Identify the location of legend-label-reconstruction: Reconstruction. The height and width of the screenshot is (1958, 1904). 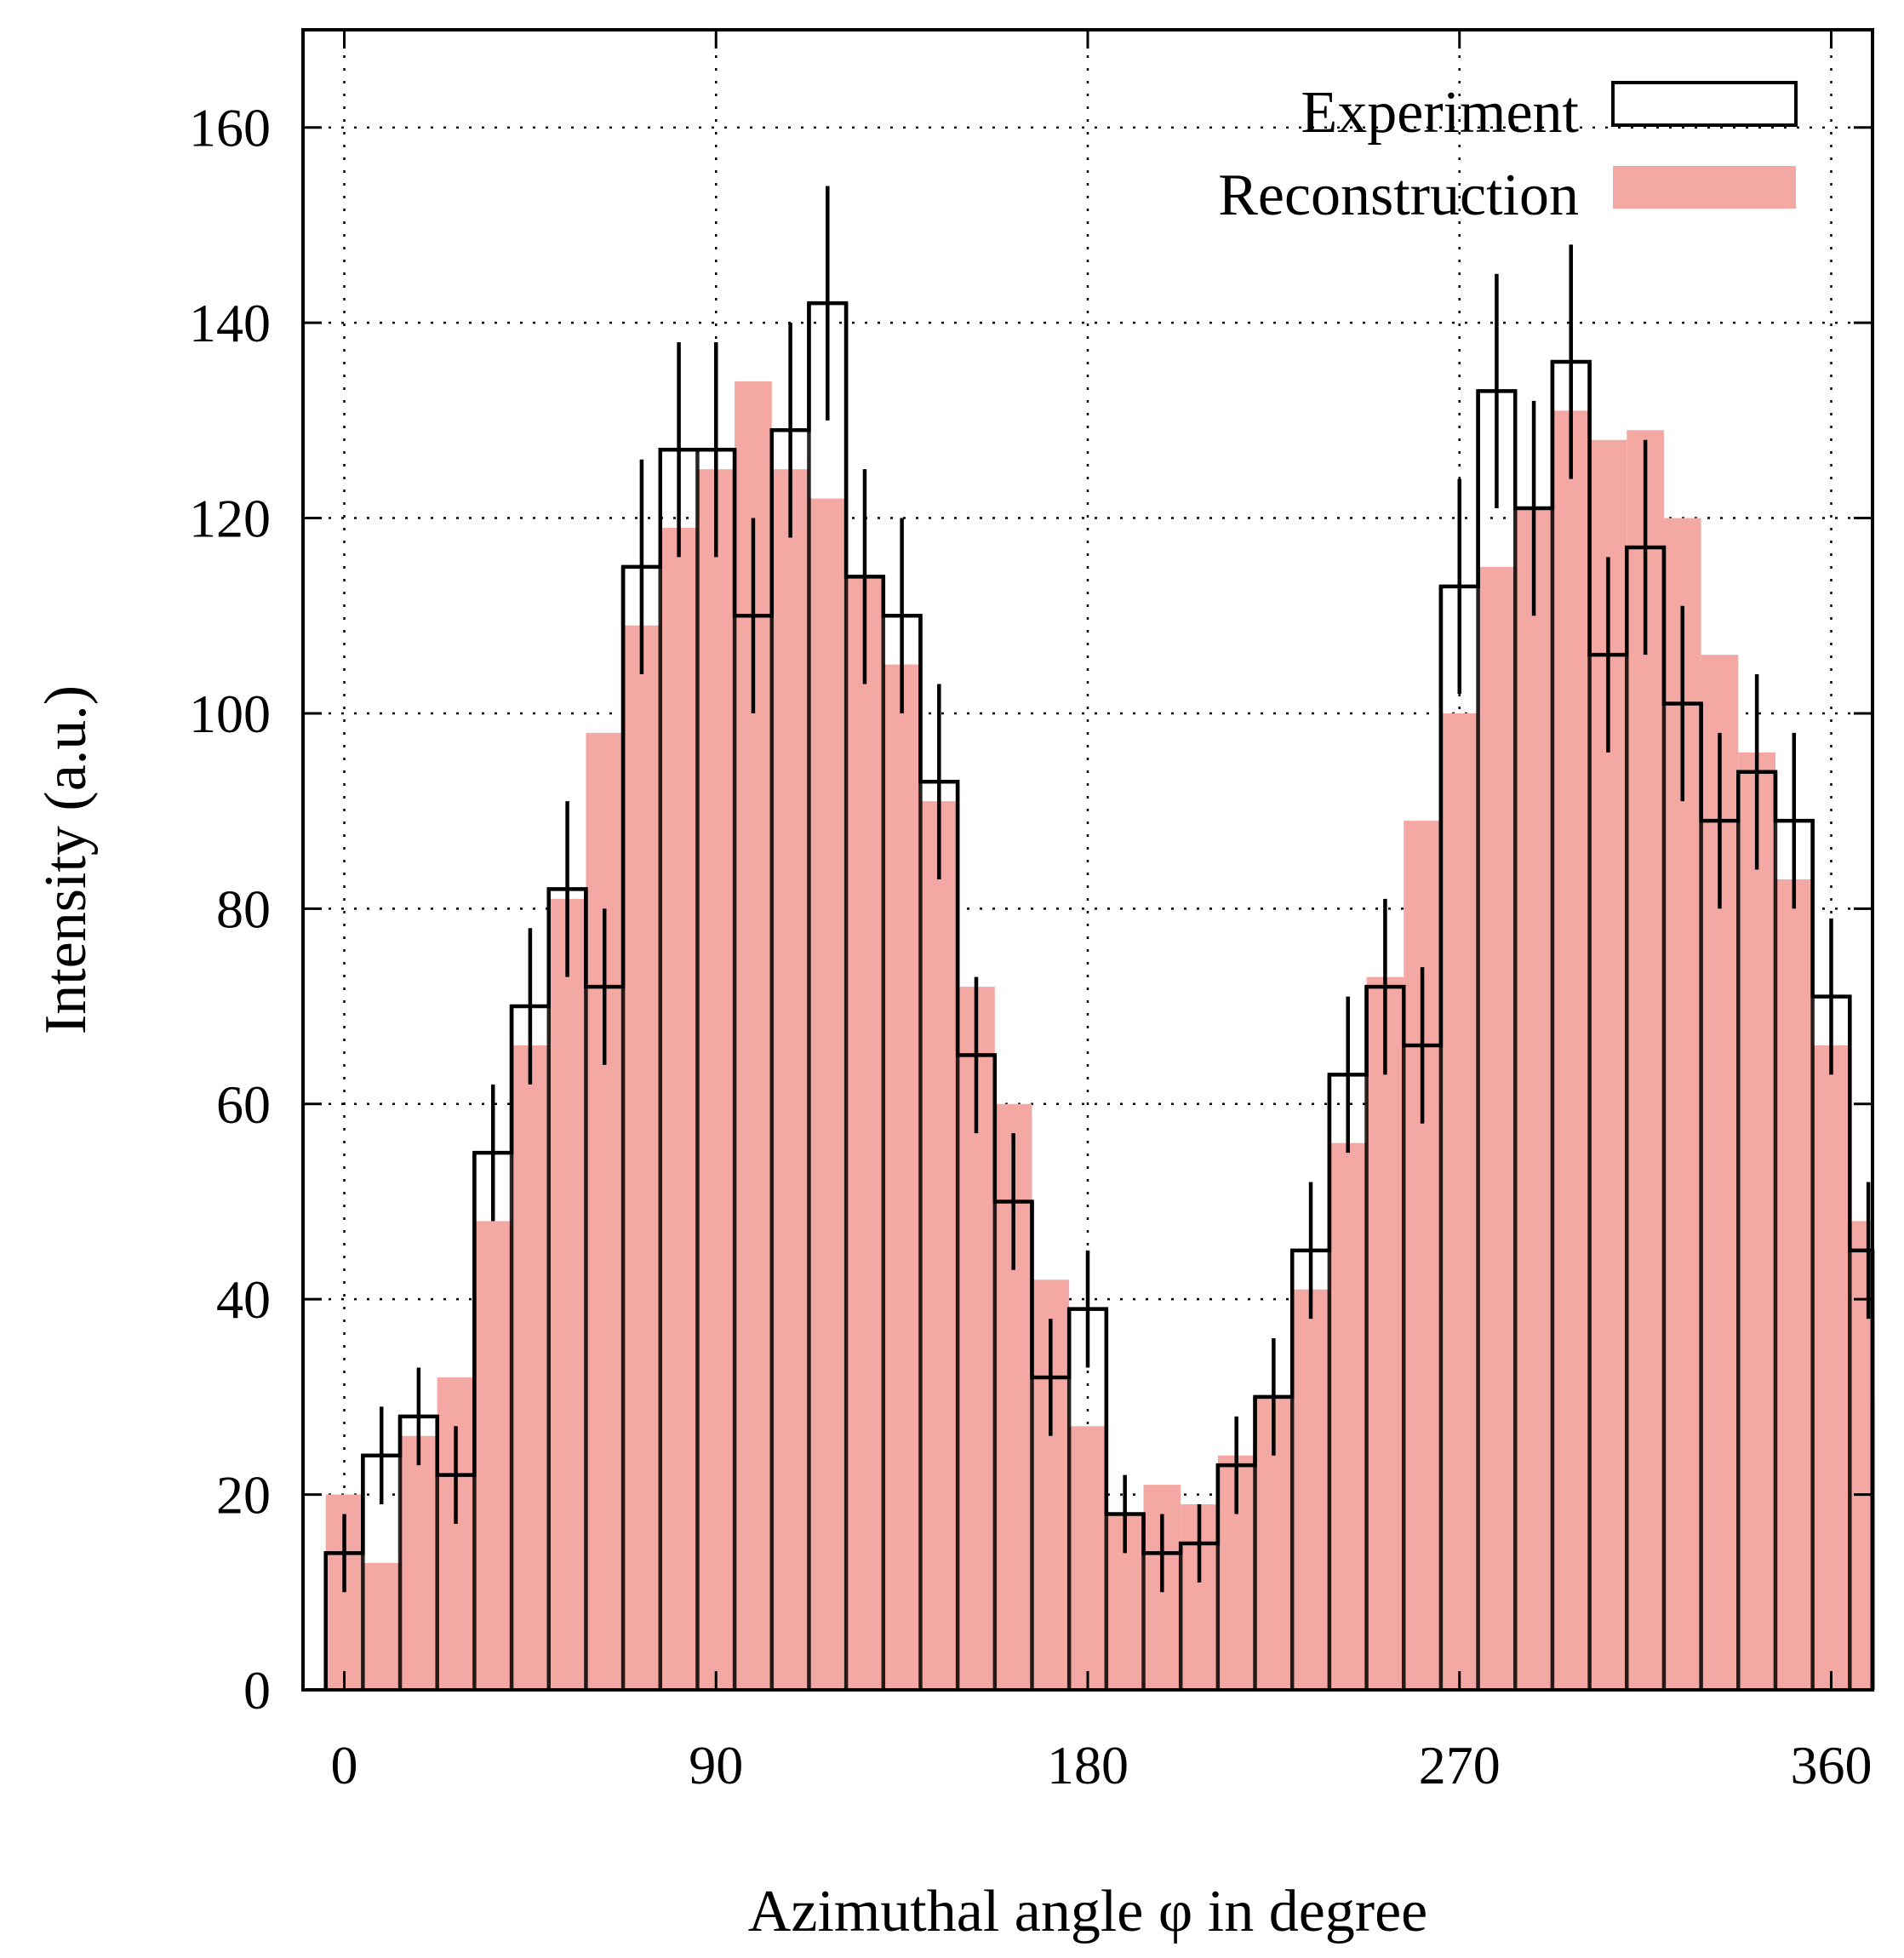
(1398, 195).